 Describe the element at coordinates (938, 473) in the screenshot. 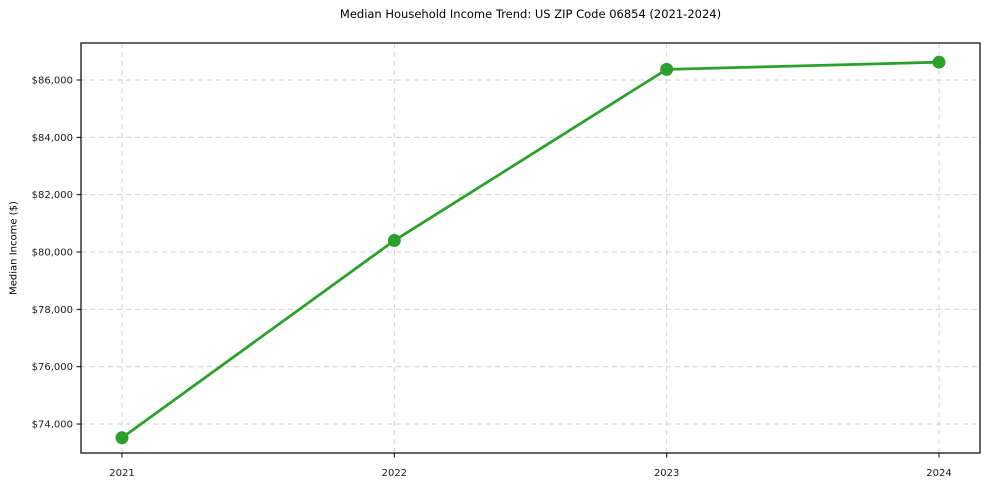

I see `x-tick-label: 2024` at that location.